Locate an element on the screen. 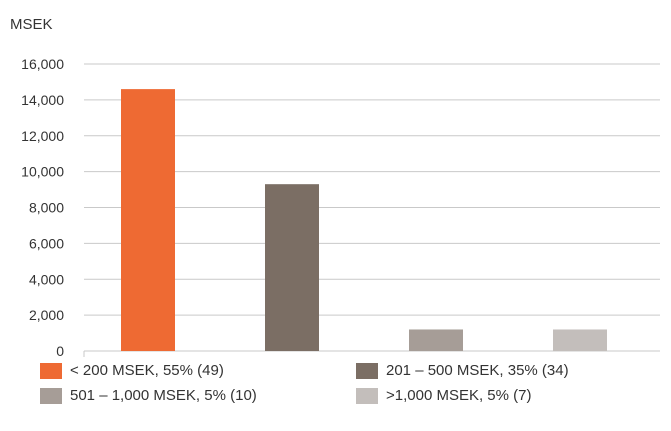 The height and width of the screenshot is (431, 671). y-tick-label: 6,000 is located at coordinates (46, 243).